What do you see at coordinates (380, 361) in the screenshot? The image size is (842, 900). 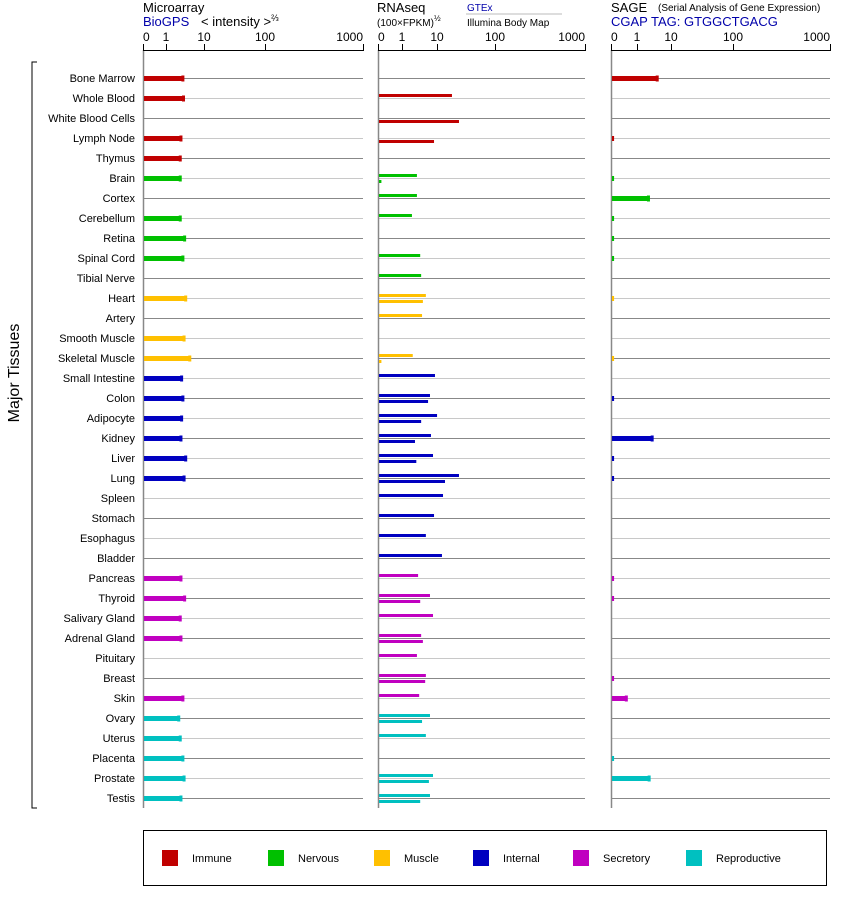 I see `rnaseq_illumina-bar-skeletal-muscle` at bounding box center [380, 361].